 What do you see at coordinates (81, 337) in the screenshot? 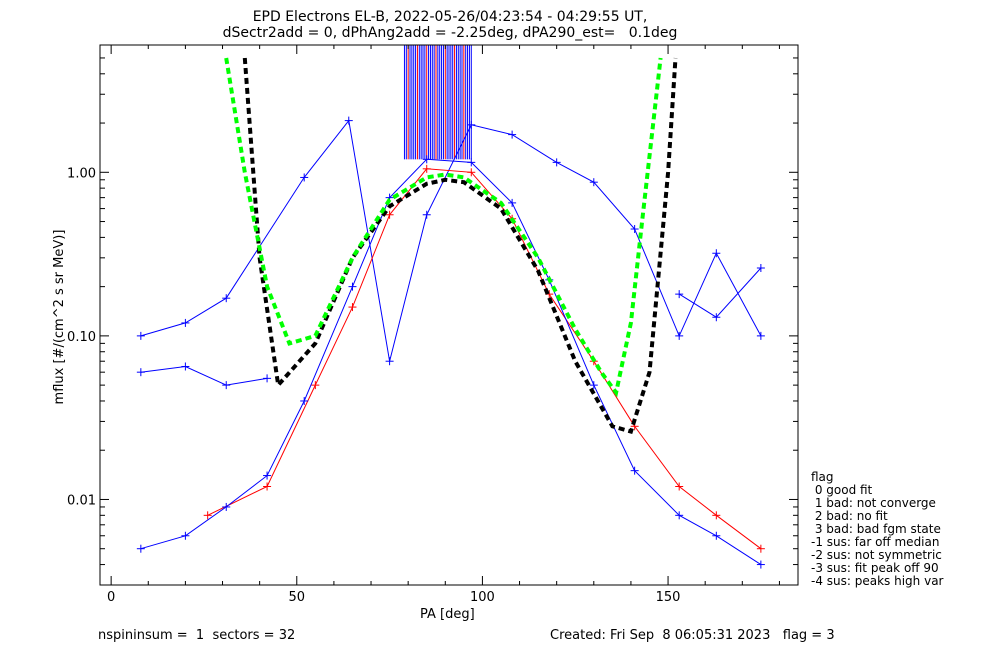
I see `y-tick-label: 0.10` at bounding box center [81, 337].